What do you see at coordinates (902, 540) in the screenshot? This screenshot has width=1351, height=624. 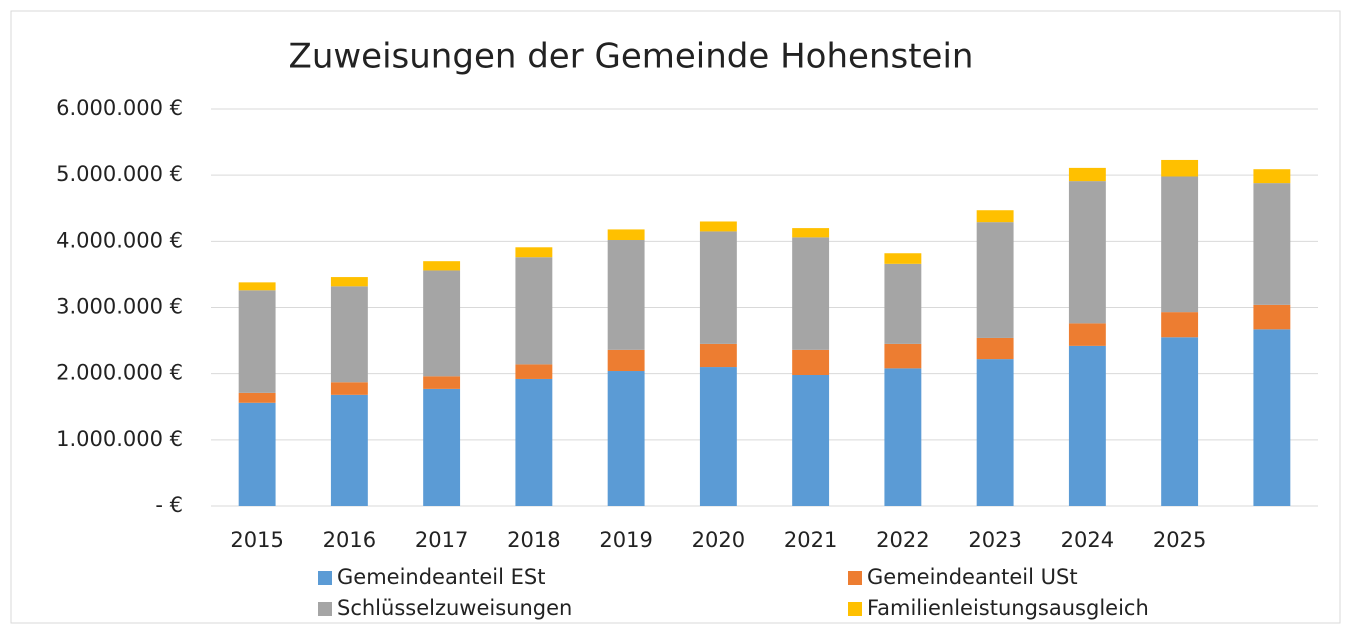 I see `x-tick-label: 2022` at bounding box center [902, 540].